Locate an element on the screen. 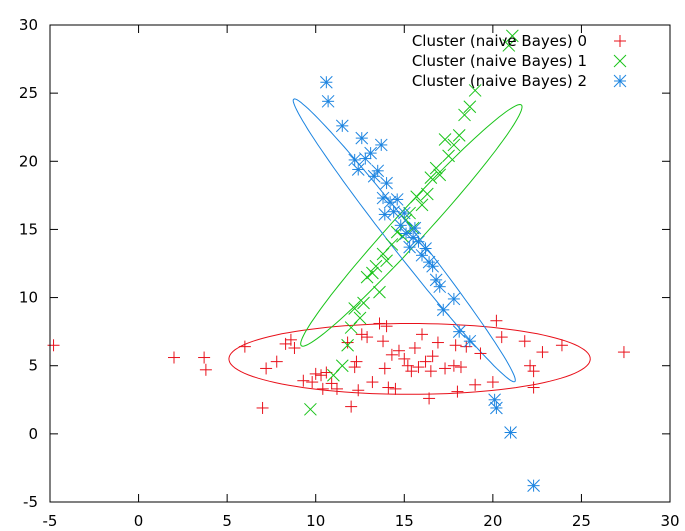  y-tick-label: 15 is located at coordinates (28, 229).